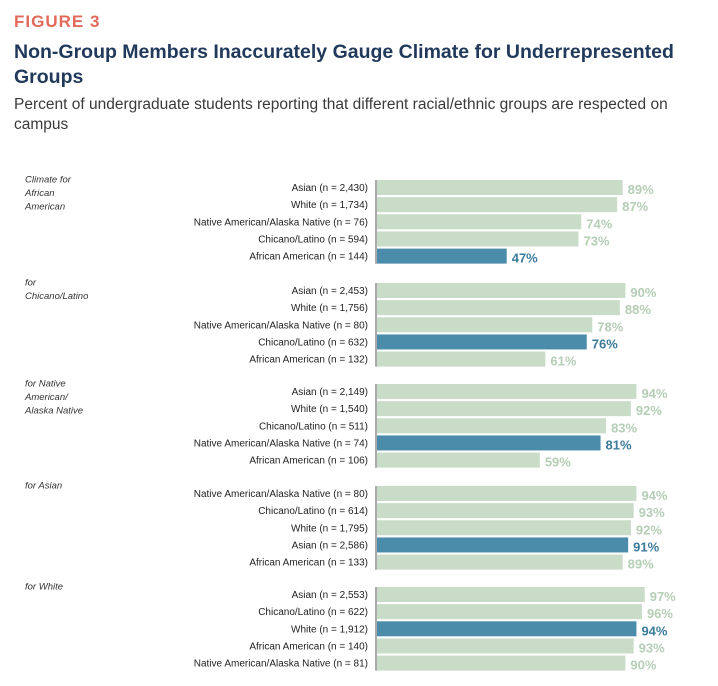  Describe the element at coordinates (330, 188) in the screenshot. I see `category-label: Asian (n = 2,430)` at that location.